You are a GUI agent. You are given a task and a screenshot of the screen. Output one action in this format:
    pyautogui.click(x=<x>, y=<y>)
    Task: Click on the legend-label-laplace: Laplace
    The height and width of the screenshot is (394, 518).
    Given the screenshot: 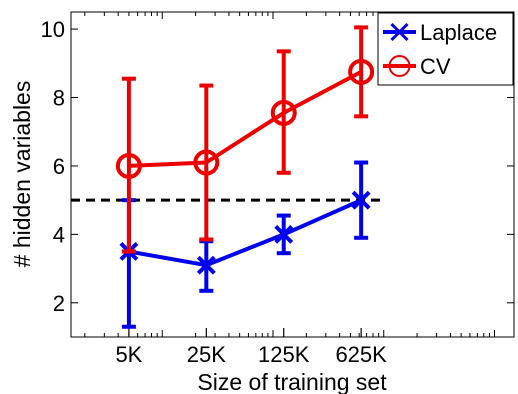 What is the action you would take?
    pyautogui.click(x=458, y=32)
    